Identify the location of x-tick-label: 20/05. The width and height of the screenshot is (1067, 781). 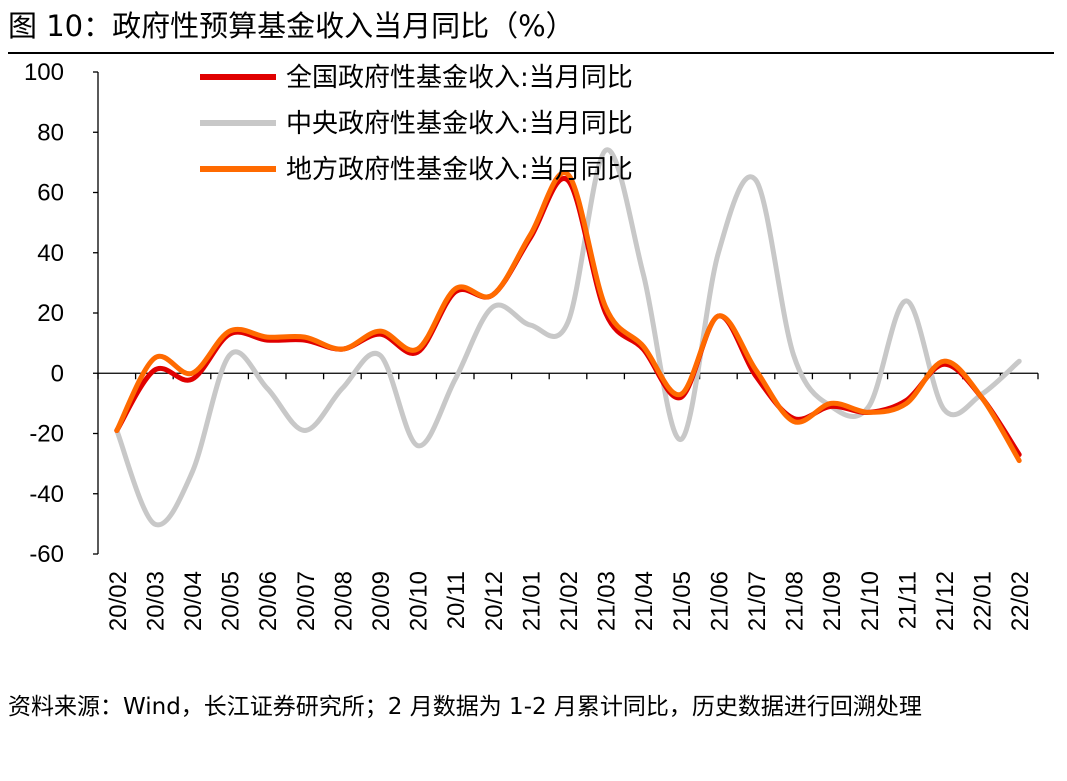
(231, 601).